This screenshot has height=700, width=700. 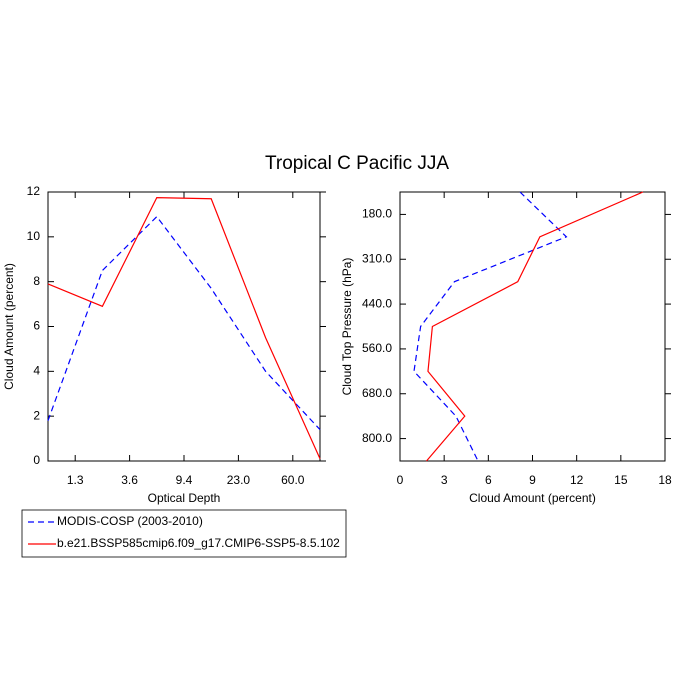 I want to click on x-tick-label: 3.6, so click(x=129, y=480).